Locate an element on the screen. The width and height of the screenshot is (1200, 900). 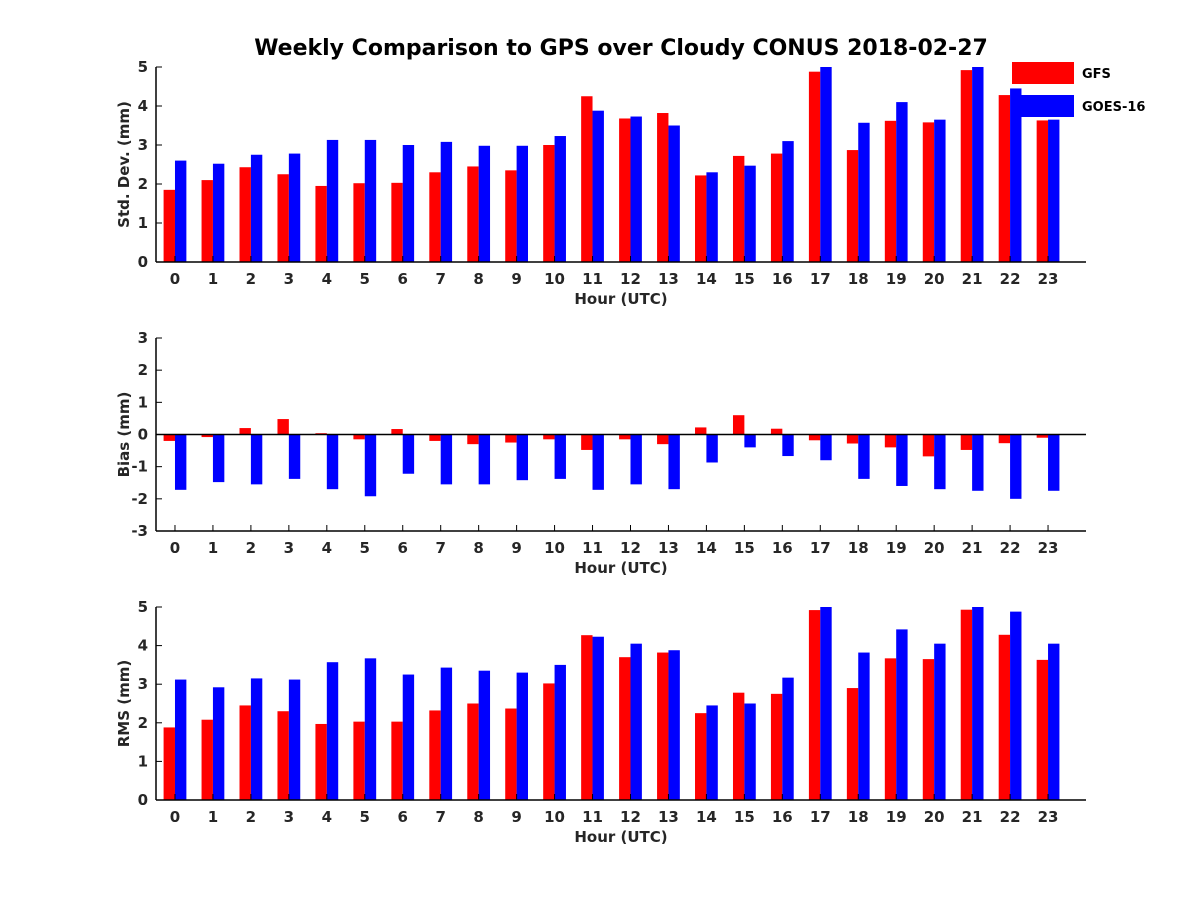
x-tick-label: 10 is located at coordinates (554, 548).